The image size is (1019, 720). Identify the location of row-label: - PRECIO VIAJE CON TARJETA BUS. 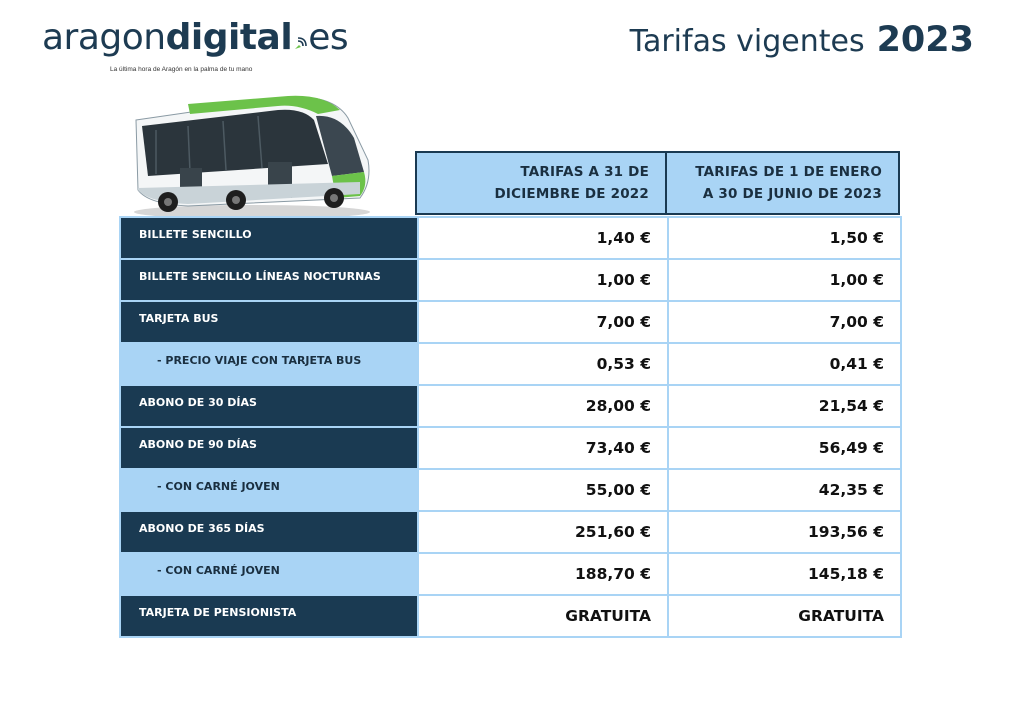
(269, 364).